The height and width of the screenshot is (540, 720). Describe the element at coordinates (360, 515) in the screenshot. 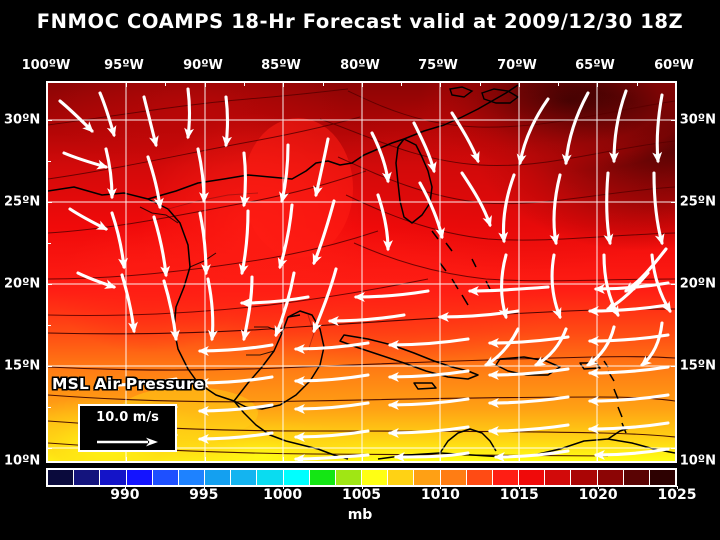

I see `colorbar-unit-label: mb` at that location.